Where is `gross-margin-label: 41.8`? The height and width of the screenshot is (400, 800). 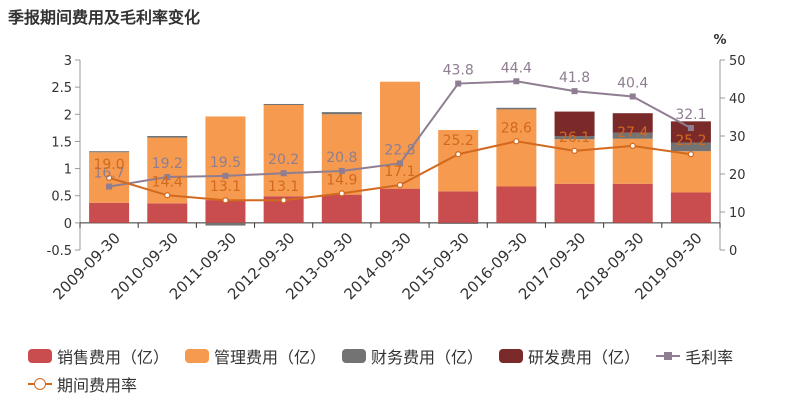
gross-margin-label: 41.8 is located at coordinates (574, 78).